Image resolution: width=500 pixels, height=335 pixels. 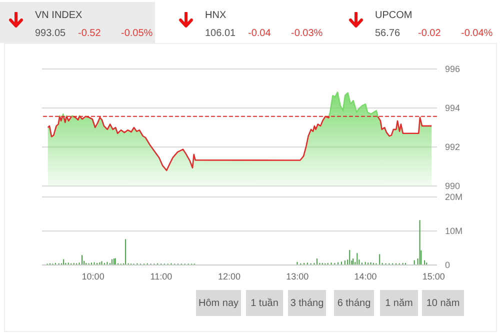 What do you see at coordinates (264, 303) in the screenshot?
I see `text: 1 tuần` at bounding box center [264, 303].